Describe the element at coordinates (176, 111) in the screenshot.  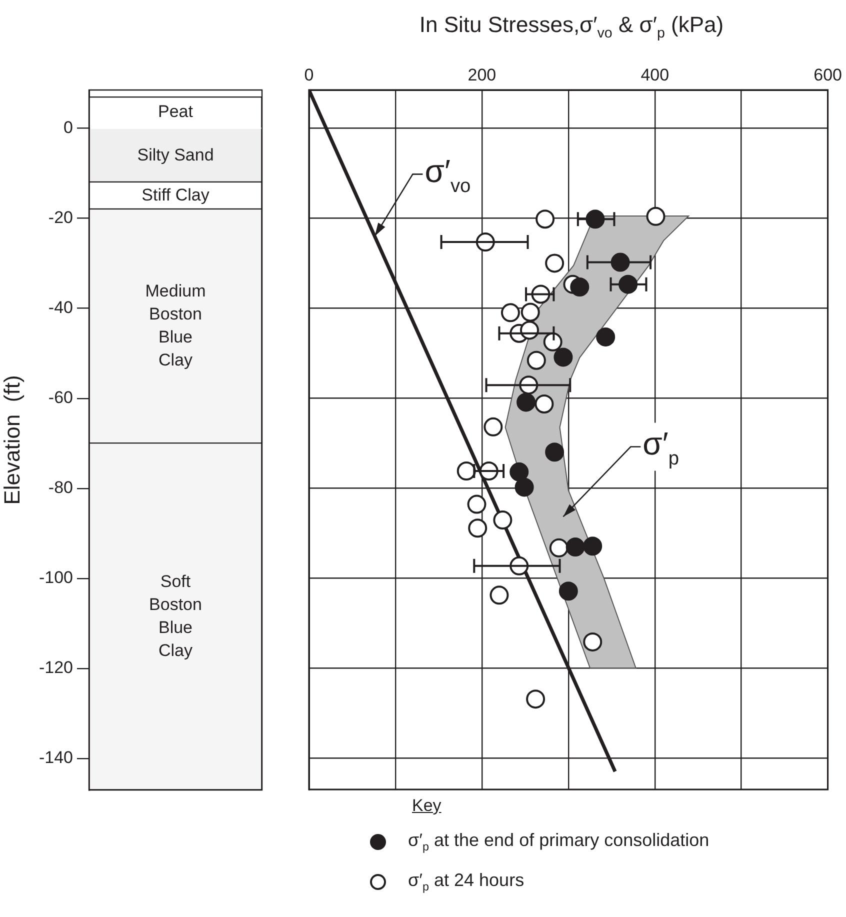
I see `series-label: Peat` at that location.